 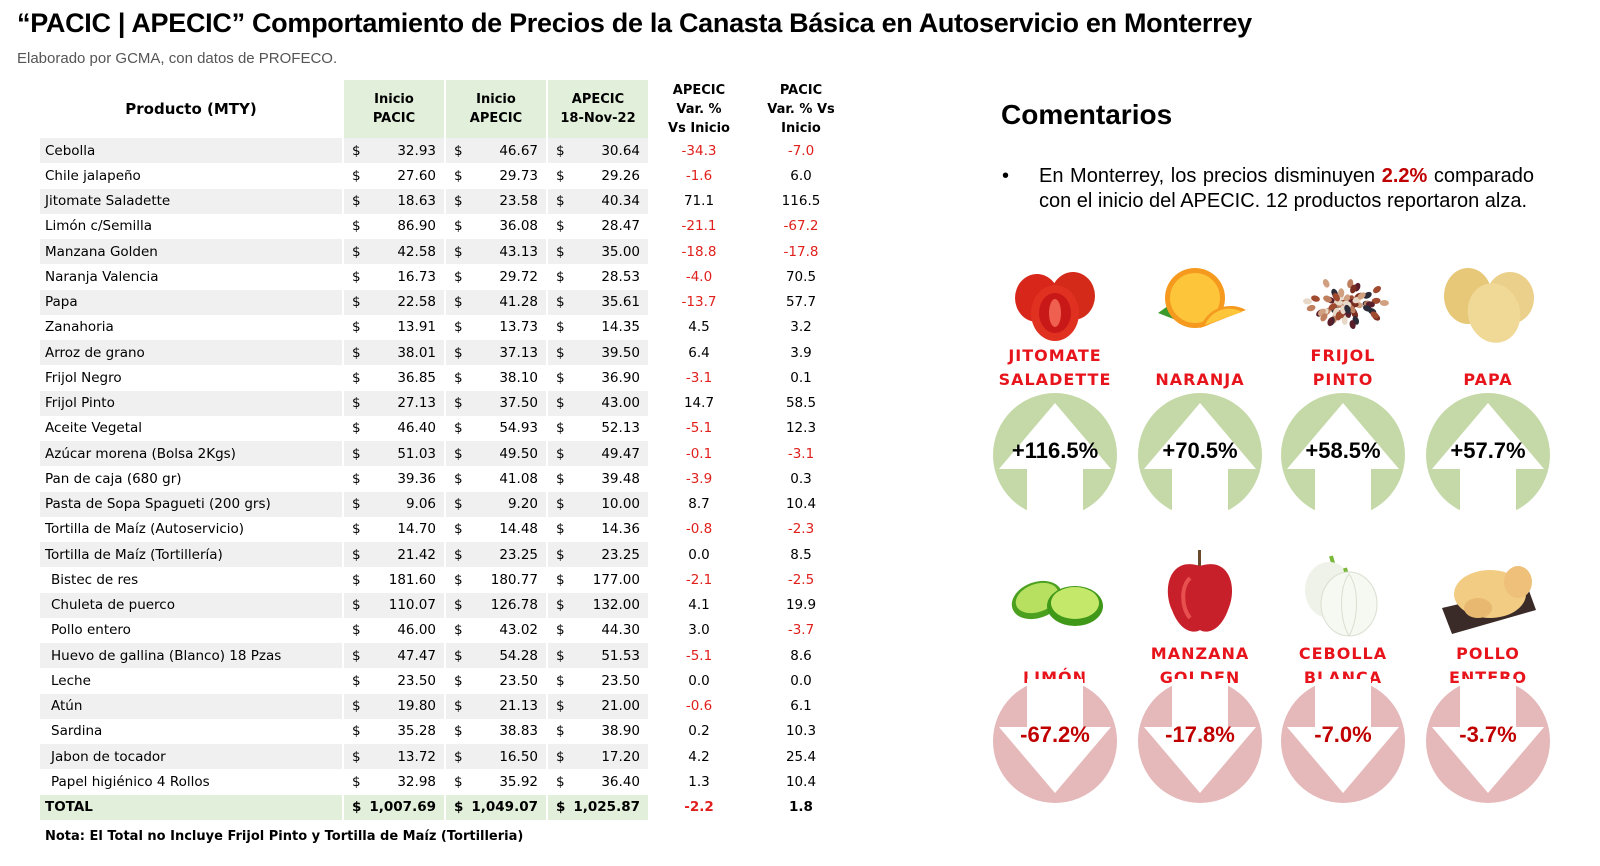 I want to click on card-label: PAPA, so click(x=1488, y=380).